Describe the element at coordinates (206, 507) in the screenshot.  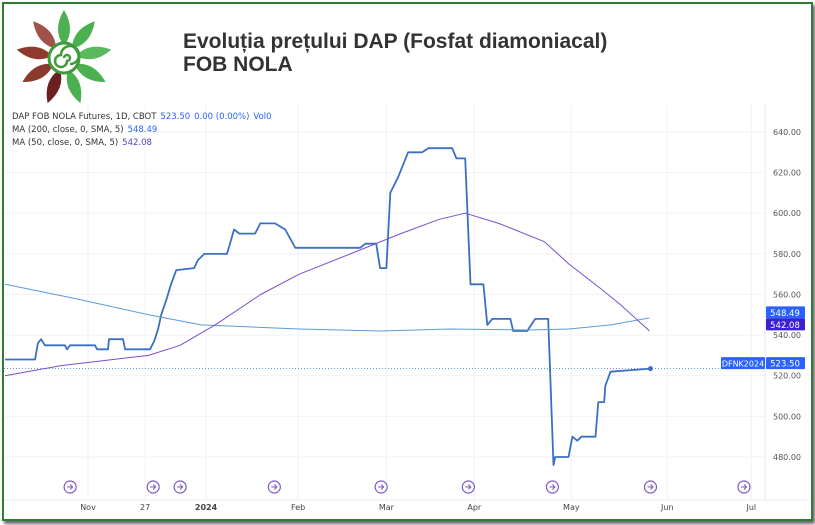
I see `x-tick-label: 2024` at that location.